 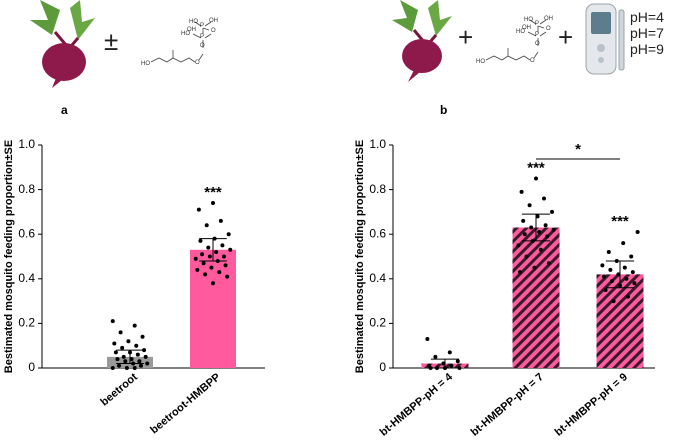 I want to click on ph-label: pH=9, so click(x=647, y=49).